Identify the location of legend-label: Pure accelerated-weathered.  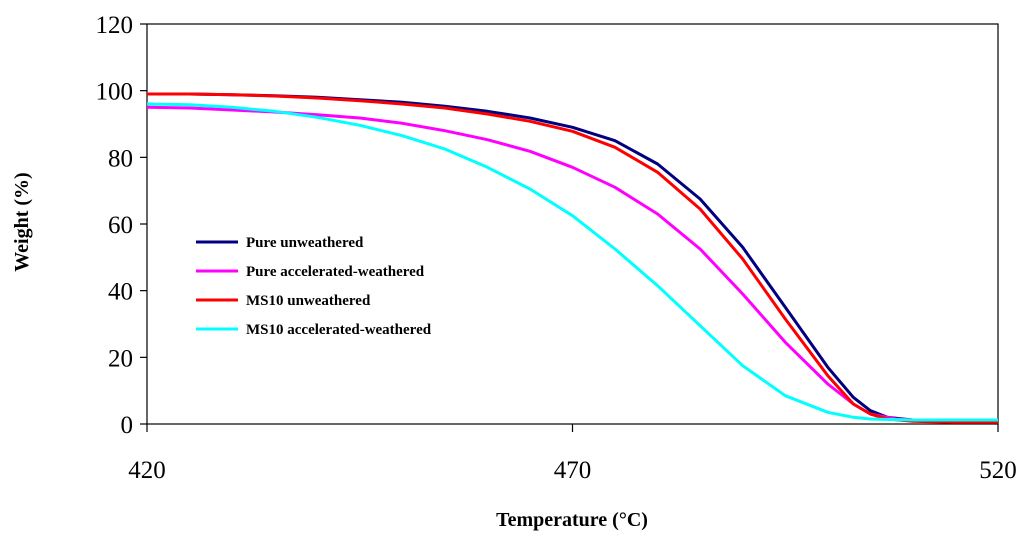
(335, 272).